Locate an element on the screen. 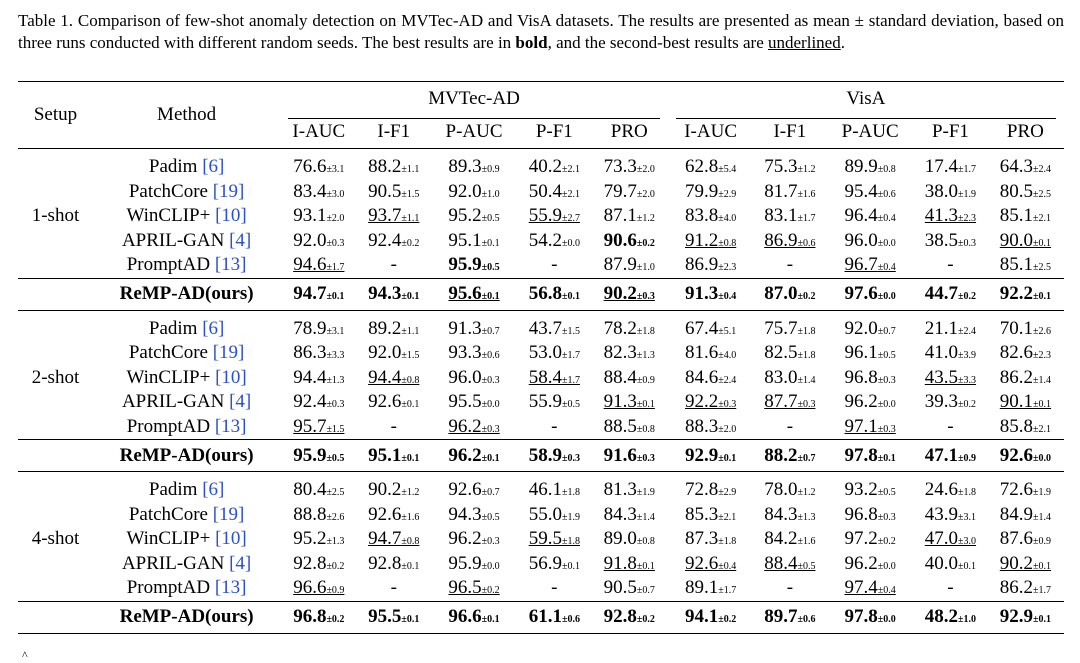 The image size is (1080, 663). table-cell: 92.0±1.5 is located at coordinates (393, 353).